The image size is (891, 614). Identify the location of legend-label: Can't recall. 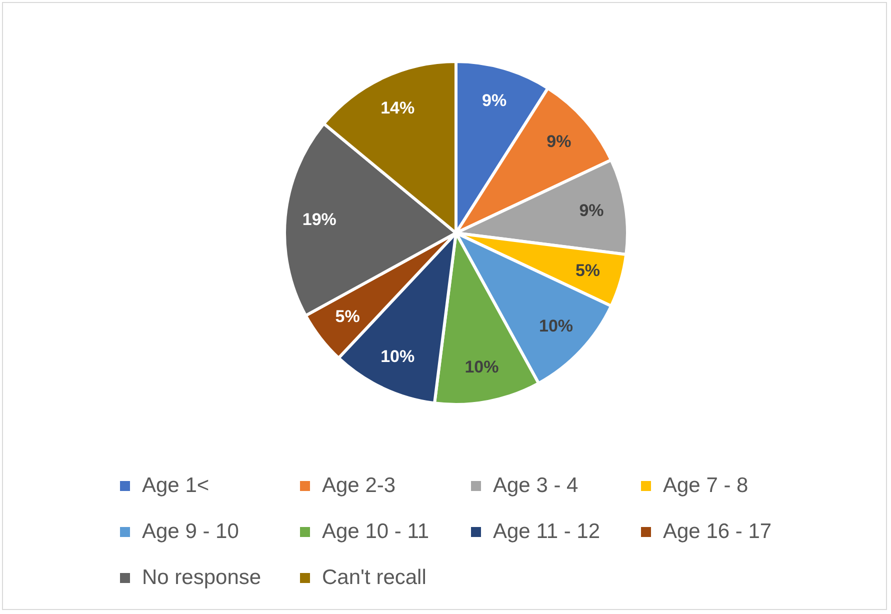
(374, 578).